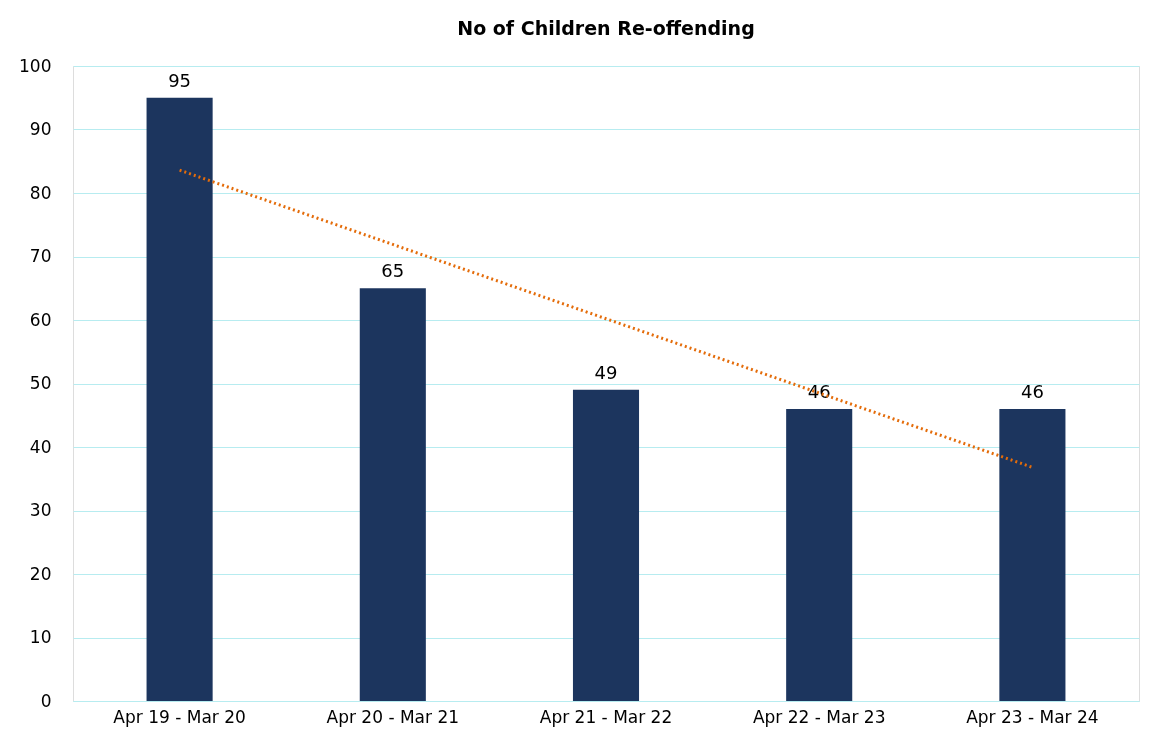  I want to click on y-tick-label: 20, so click(40, 573).